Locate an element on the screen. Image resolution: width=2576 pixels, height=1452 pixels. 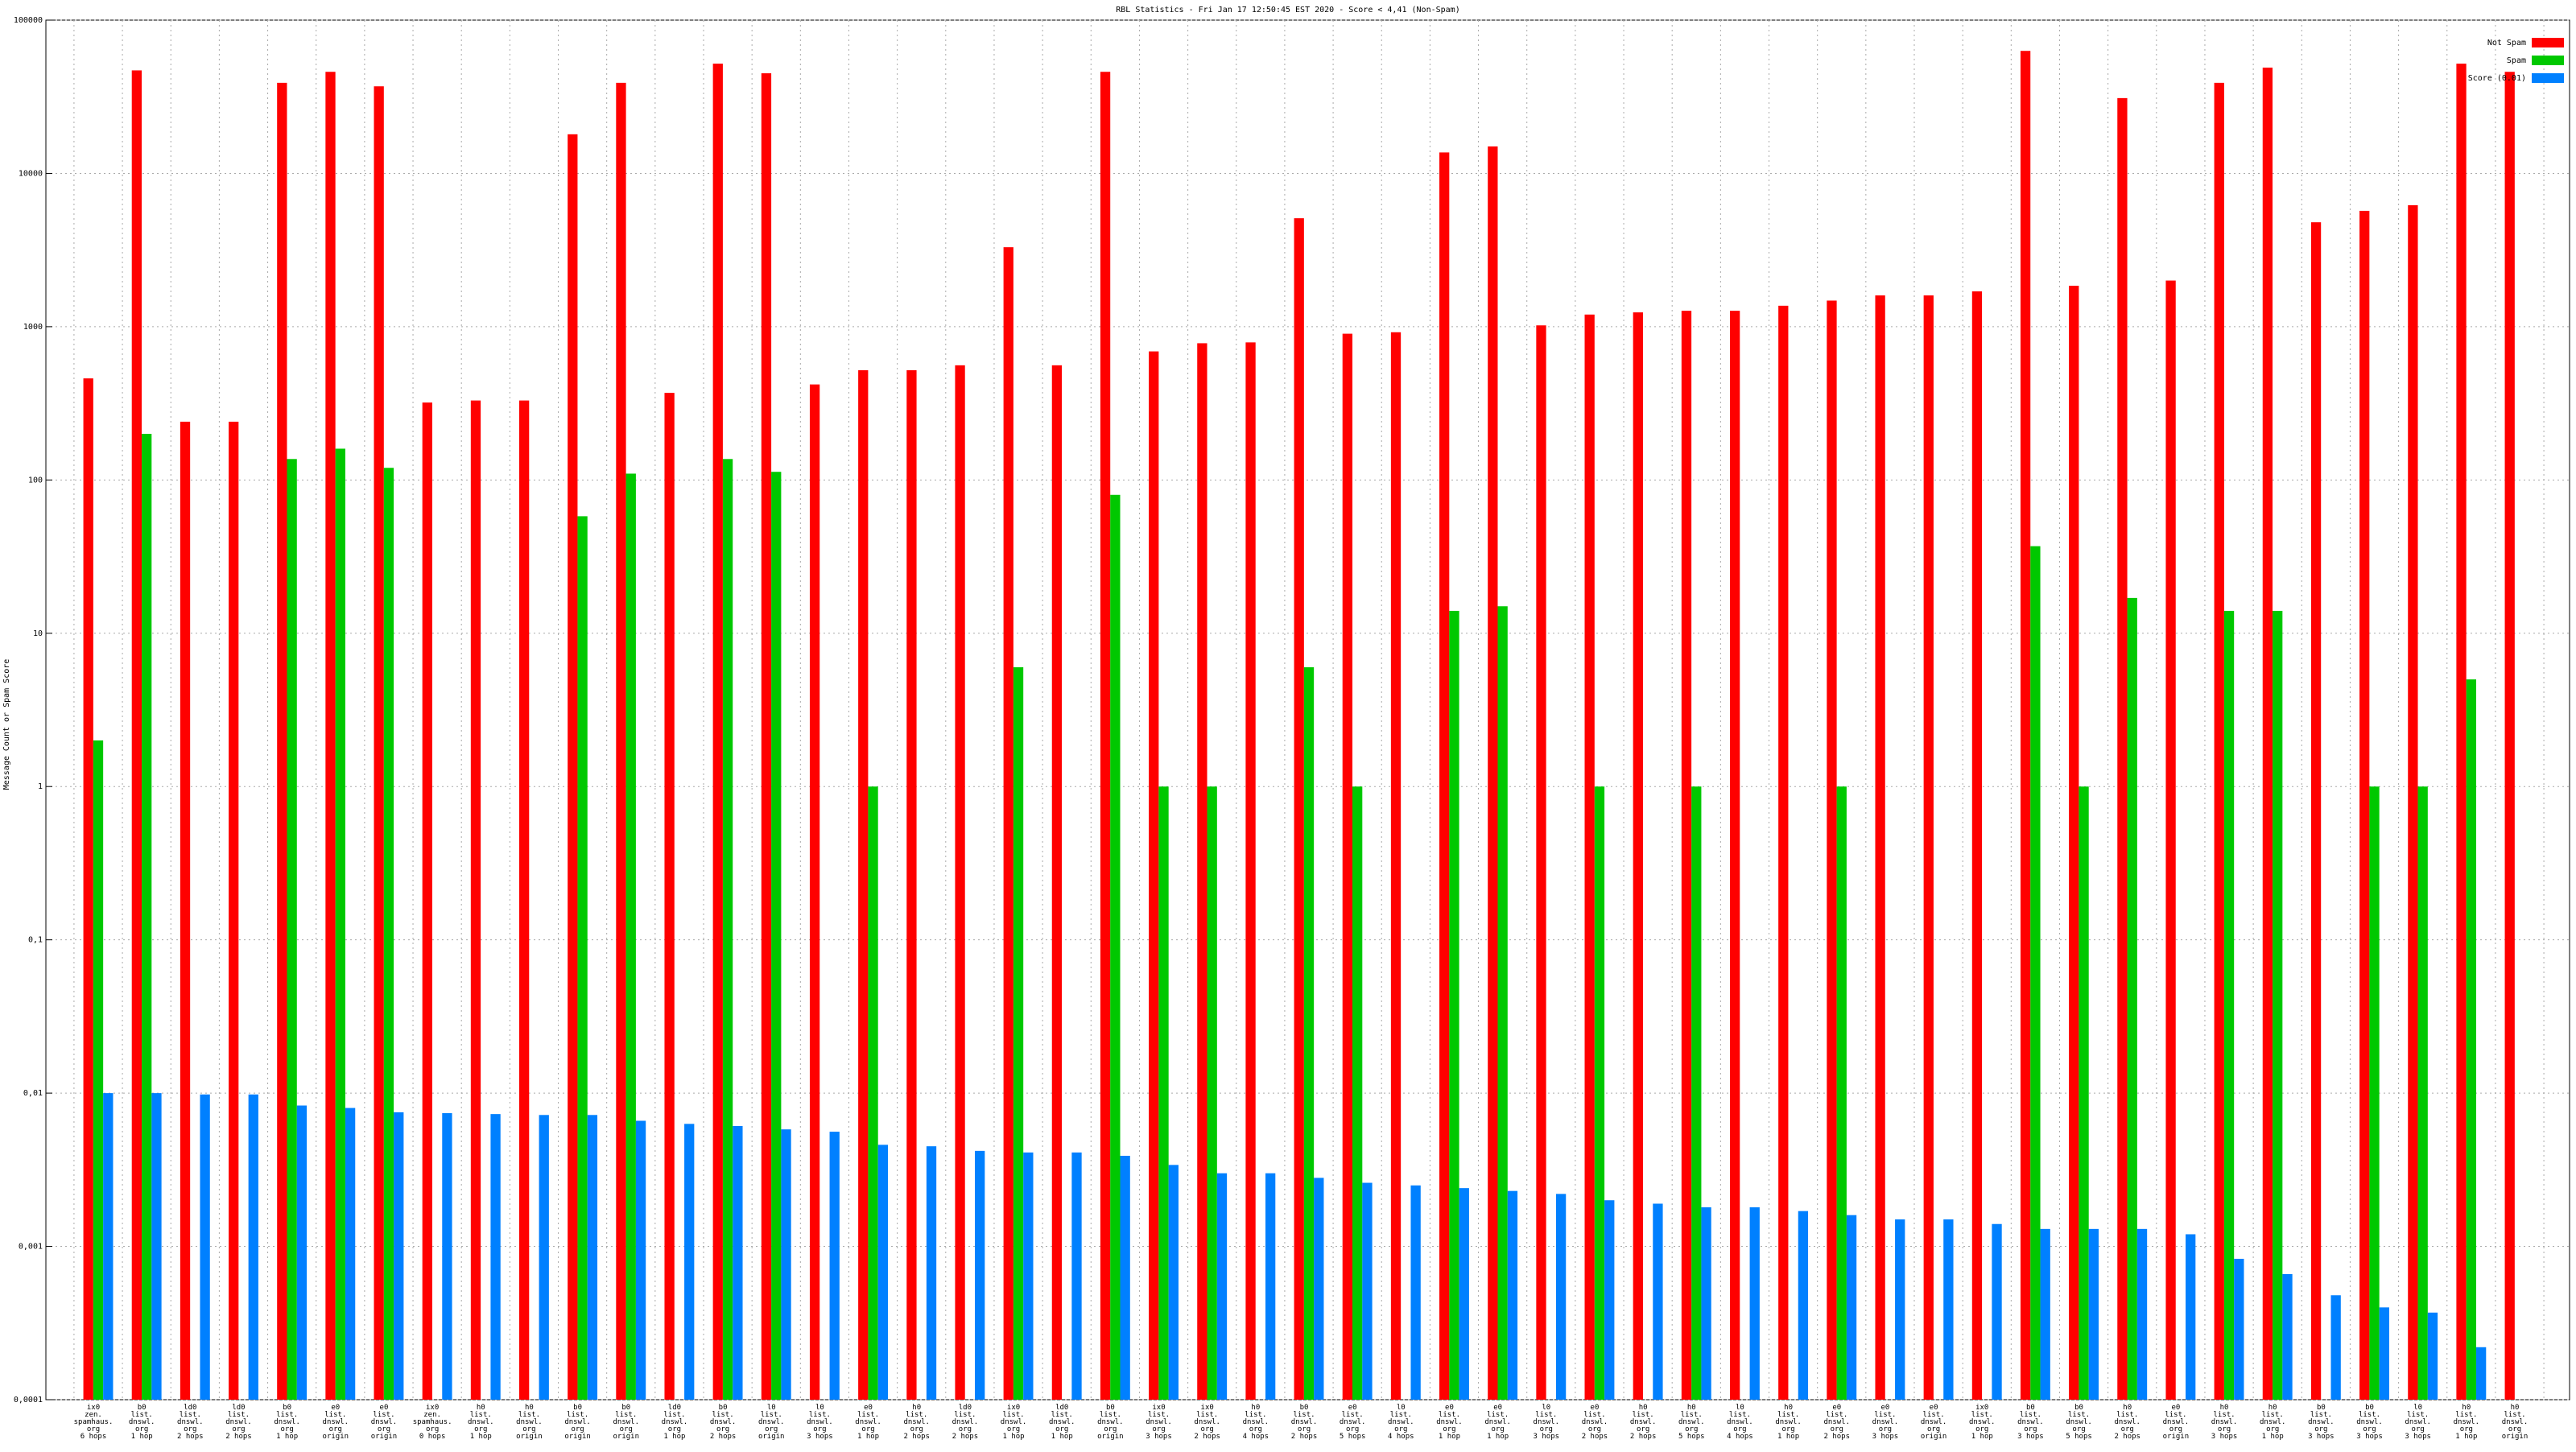
y-tick-label: 0,001 is located at coordinates (31, 1248).